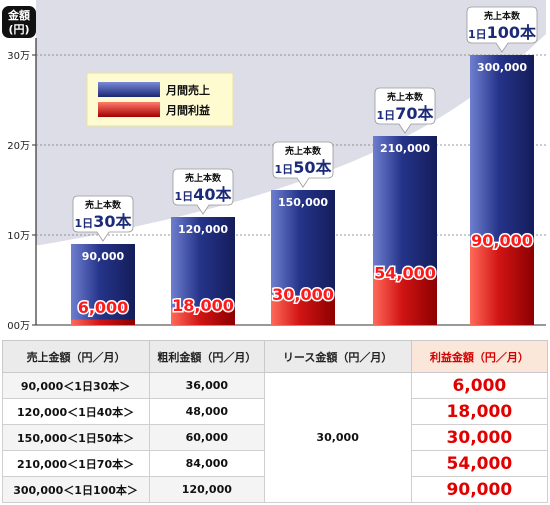 This screenshot has width=550, height=505. I want to click on y-axis-unit-label: 金額, so click(18, 15).